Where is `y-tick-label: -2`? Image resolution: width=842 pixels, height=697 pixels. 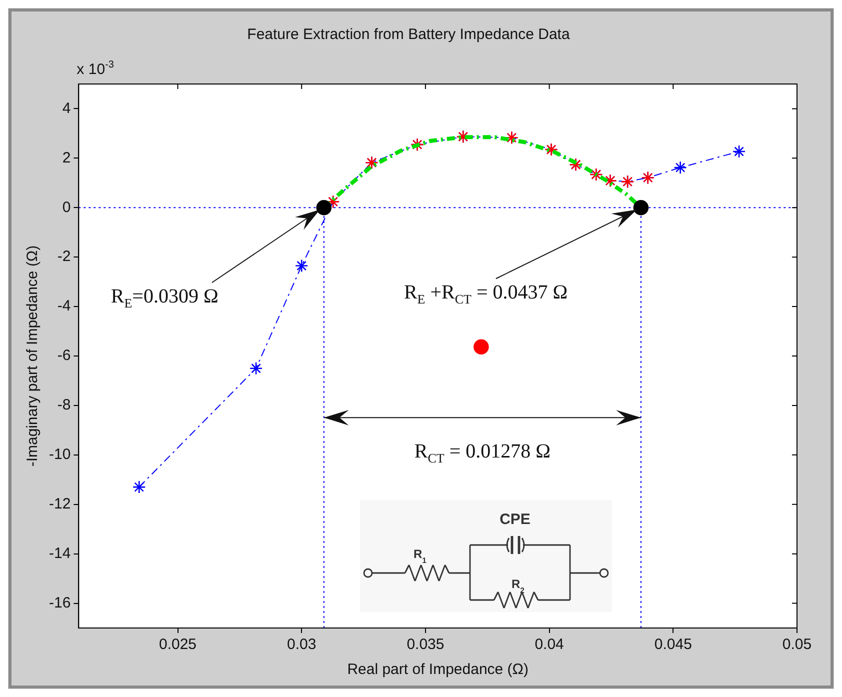
y-tick-label: -2 is located at coordinates (64, 257).